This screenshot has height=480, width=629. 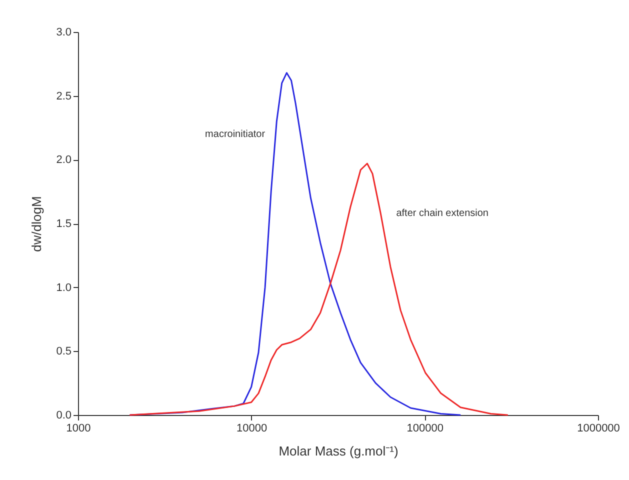 What do you see at coordinates (36, 224) in the screenshot?
I see `y-axis-title: dw/dlogM` at bounding box center [36, 224].